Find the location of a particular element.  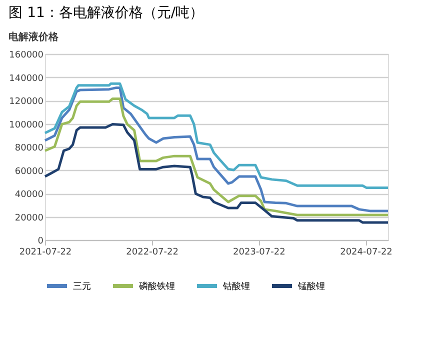

y-tick-label: 20000 is located at coordinates (29, 218).